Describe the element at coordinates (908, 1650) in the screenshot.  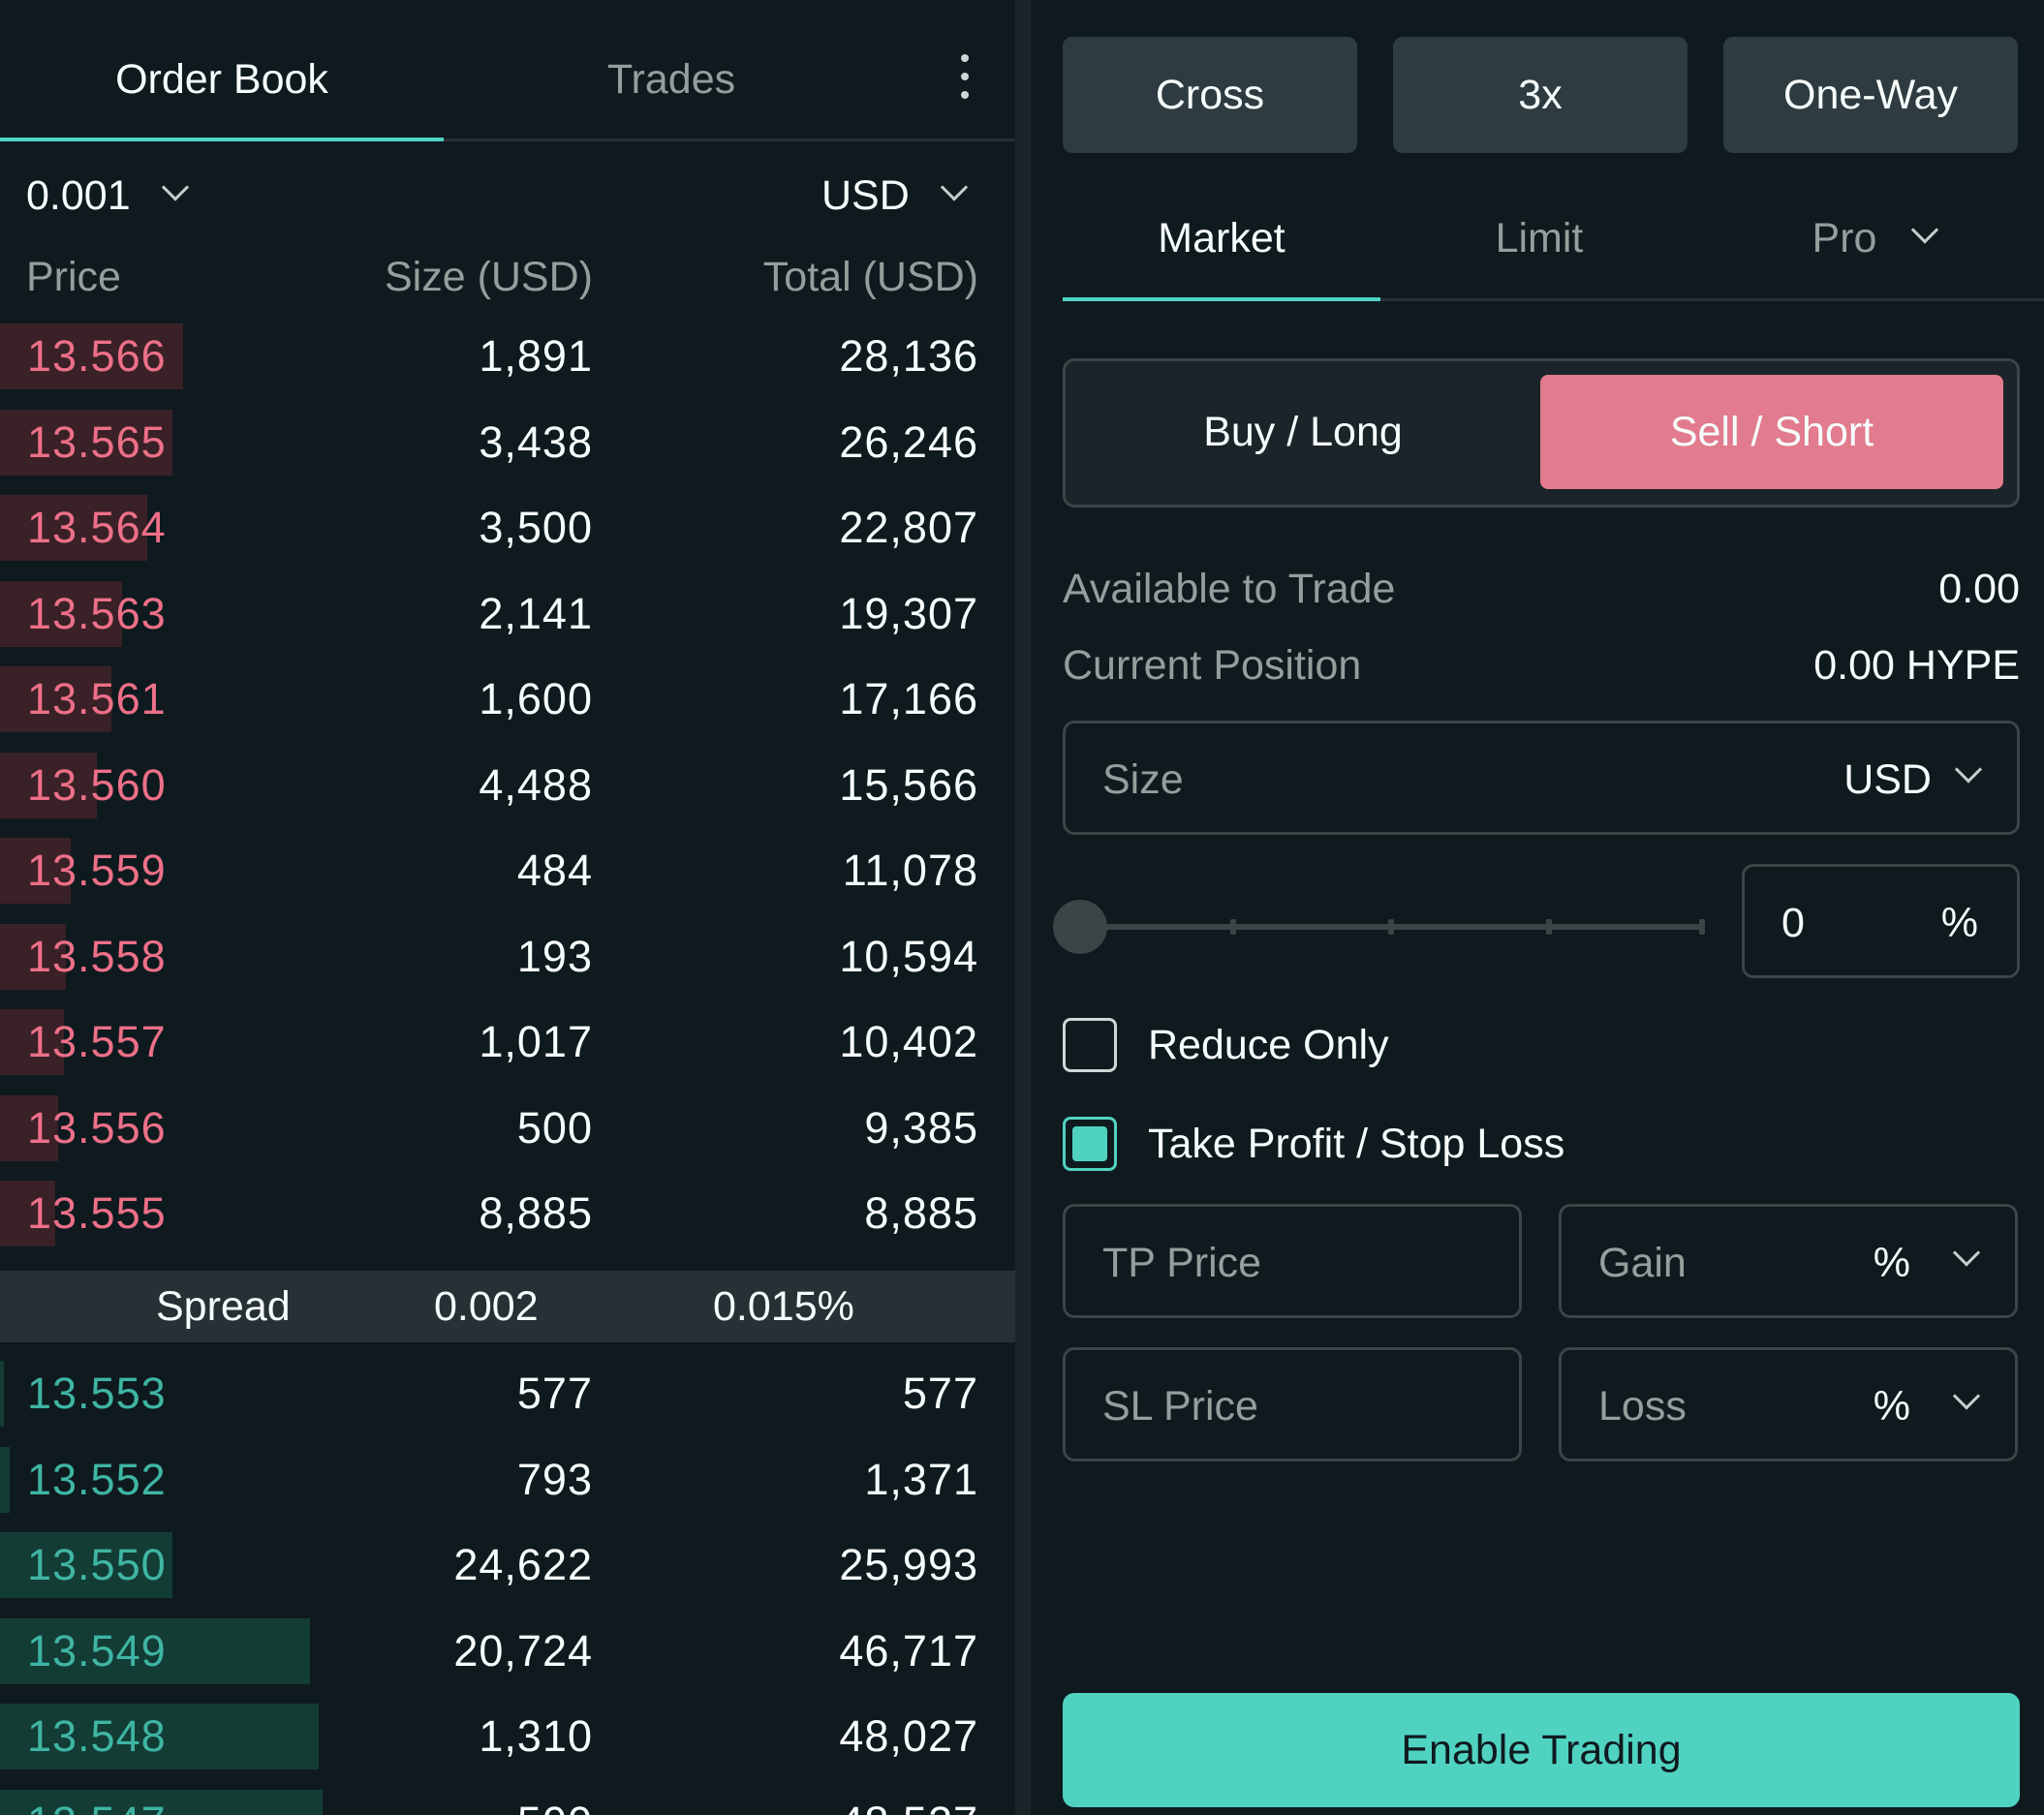
I see `bid-total: 46,717` at that location.